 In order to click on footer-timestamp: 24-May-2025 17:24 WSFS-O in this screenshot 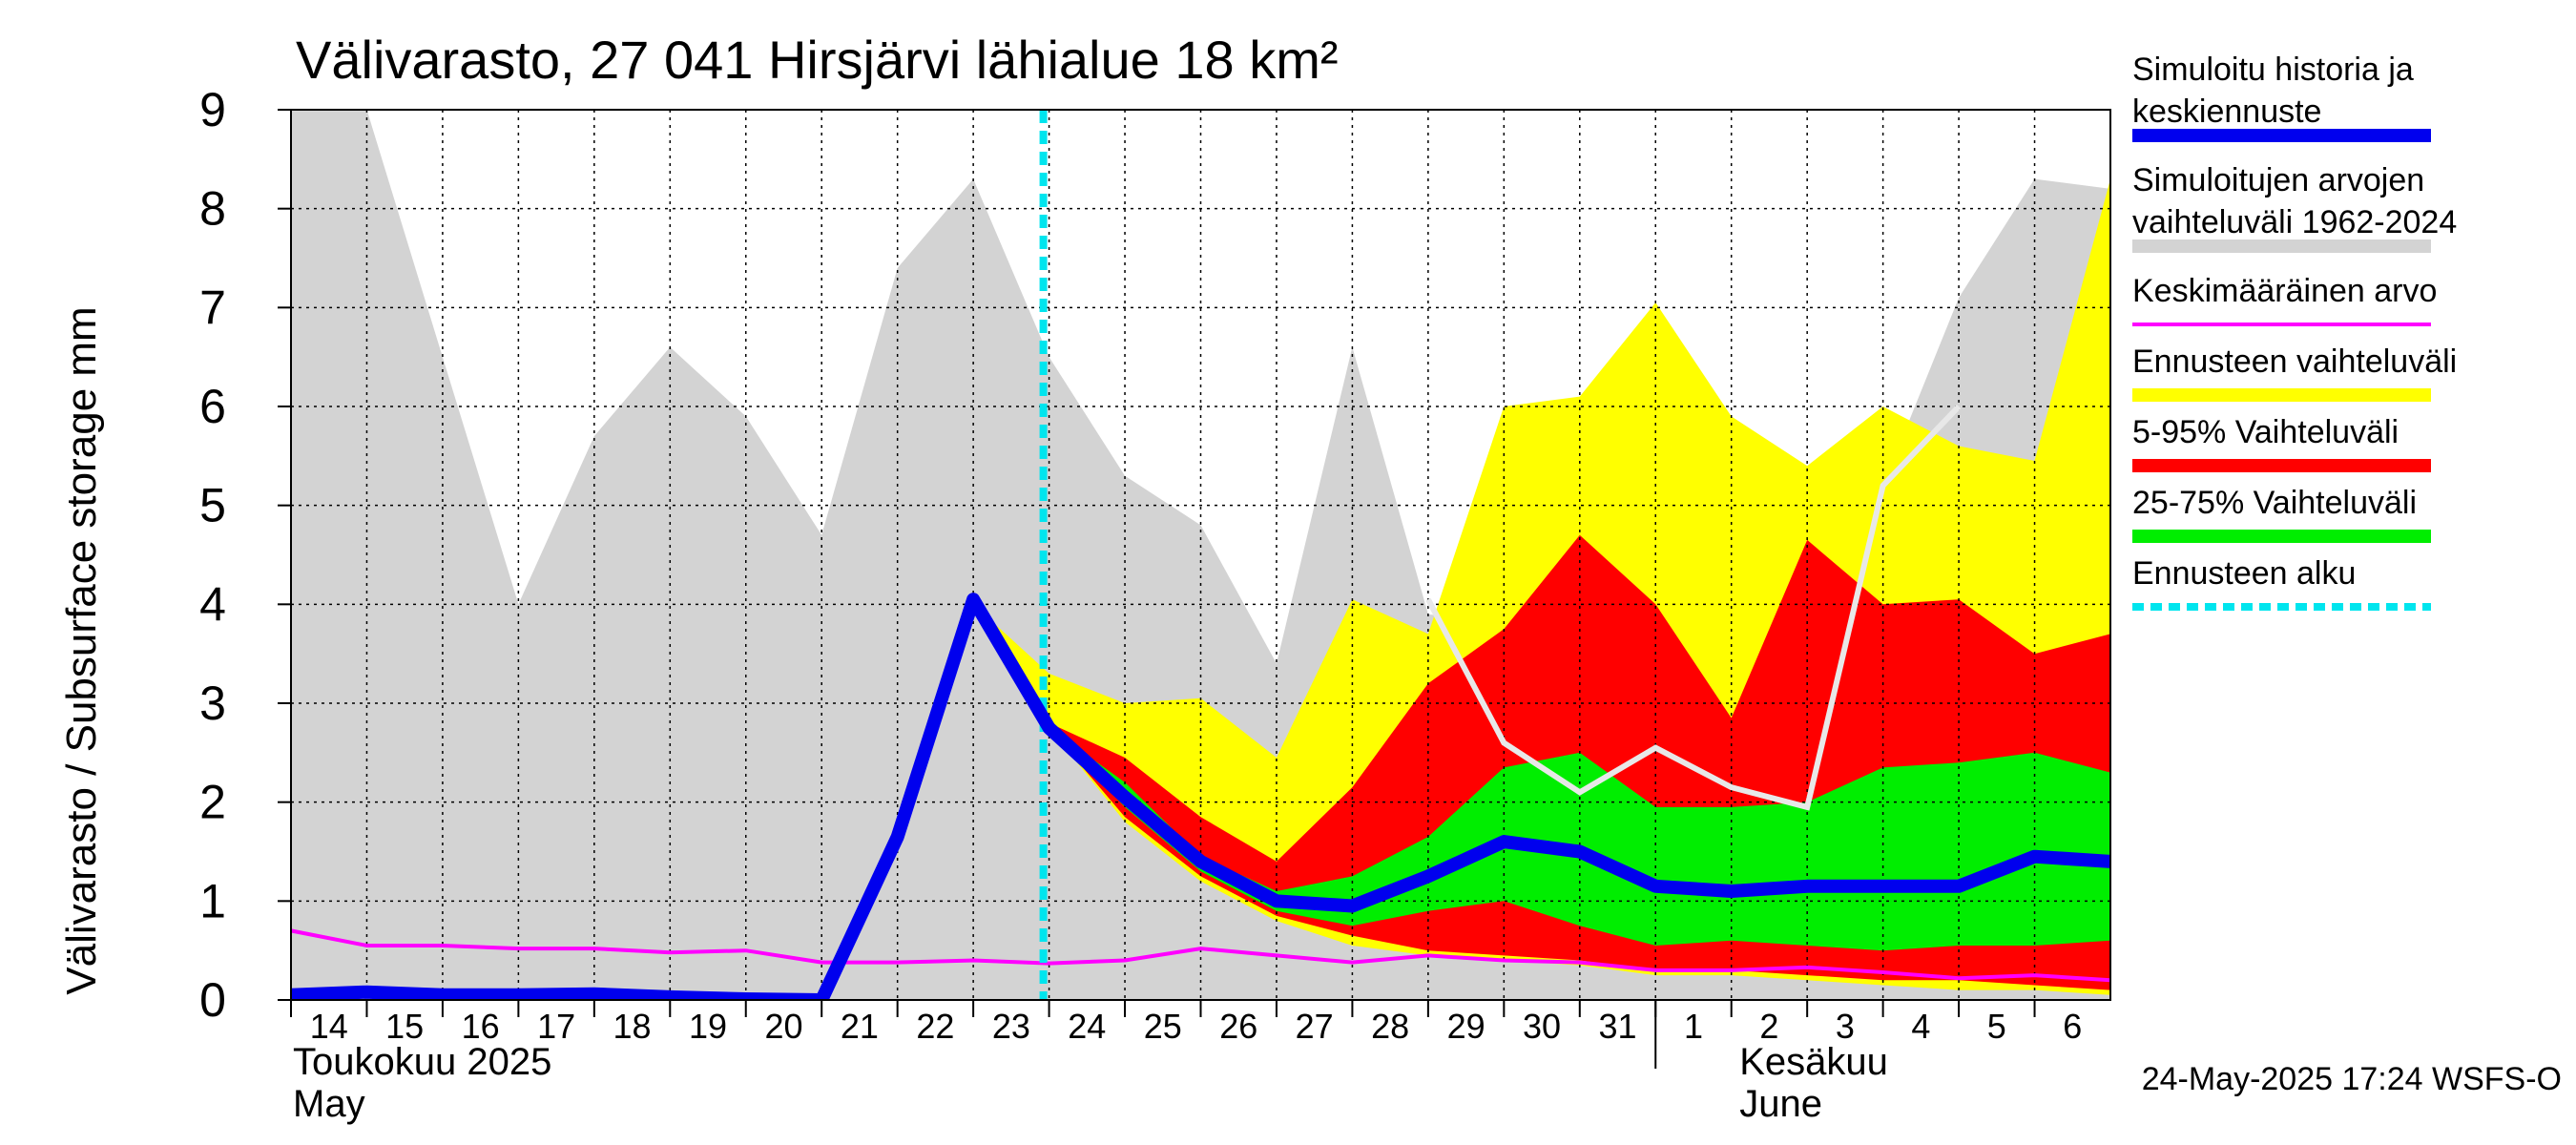, I will do `click(2352, 1079)`.